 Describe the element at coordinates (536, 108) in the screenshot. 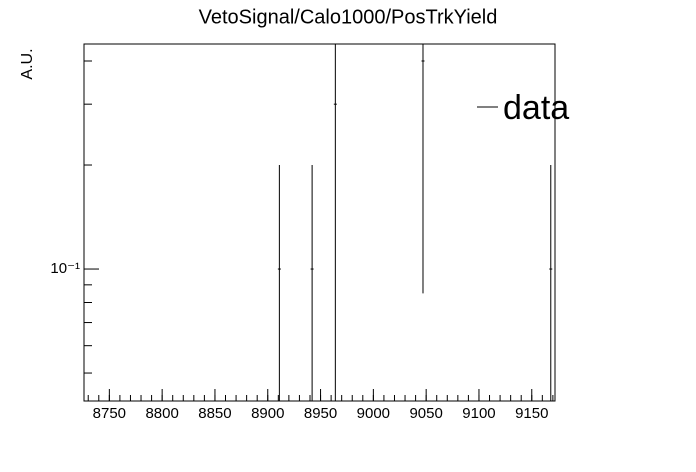

I see `legend-label: data` at that location.